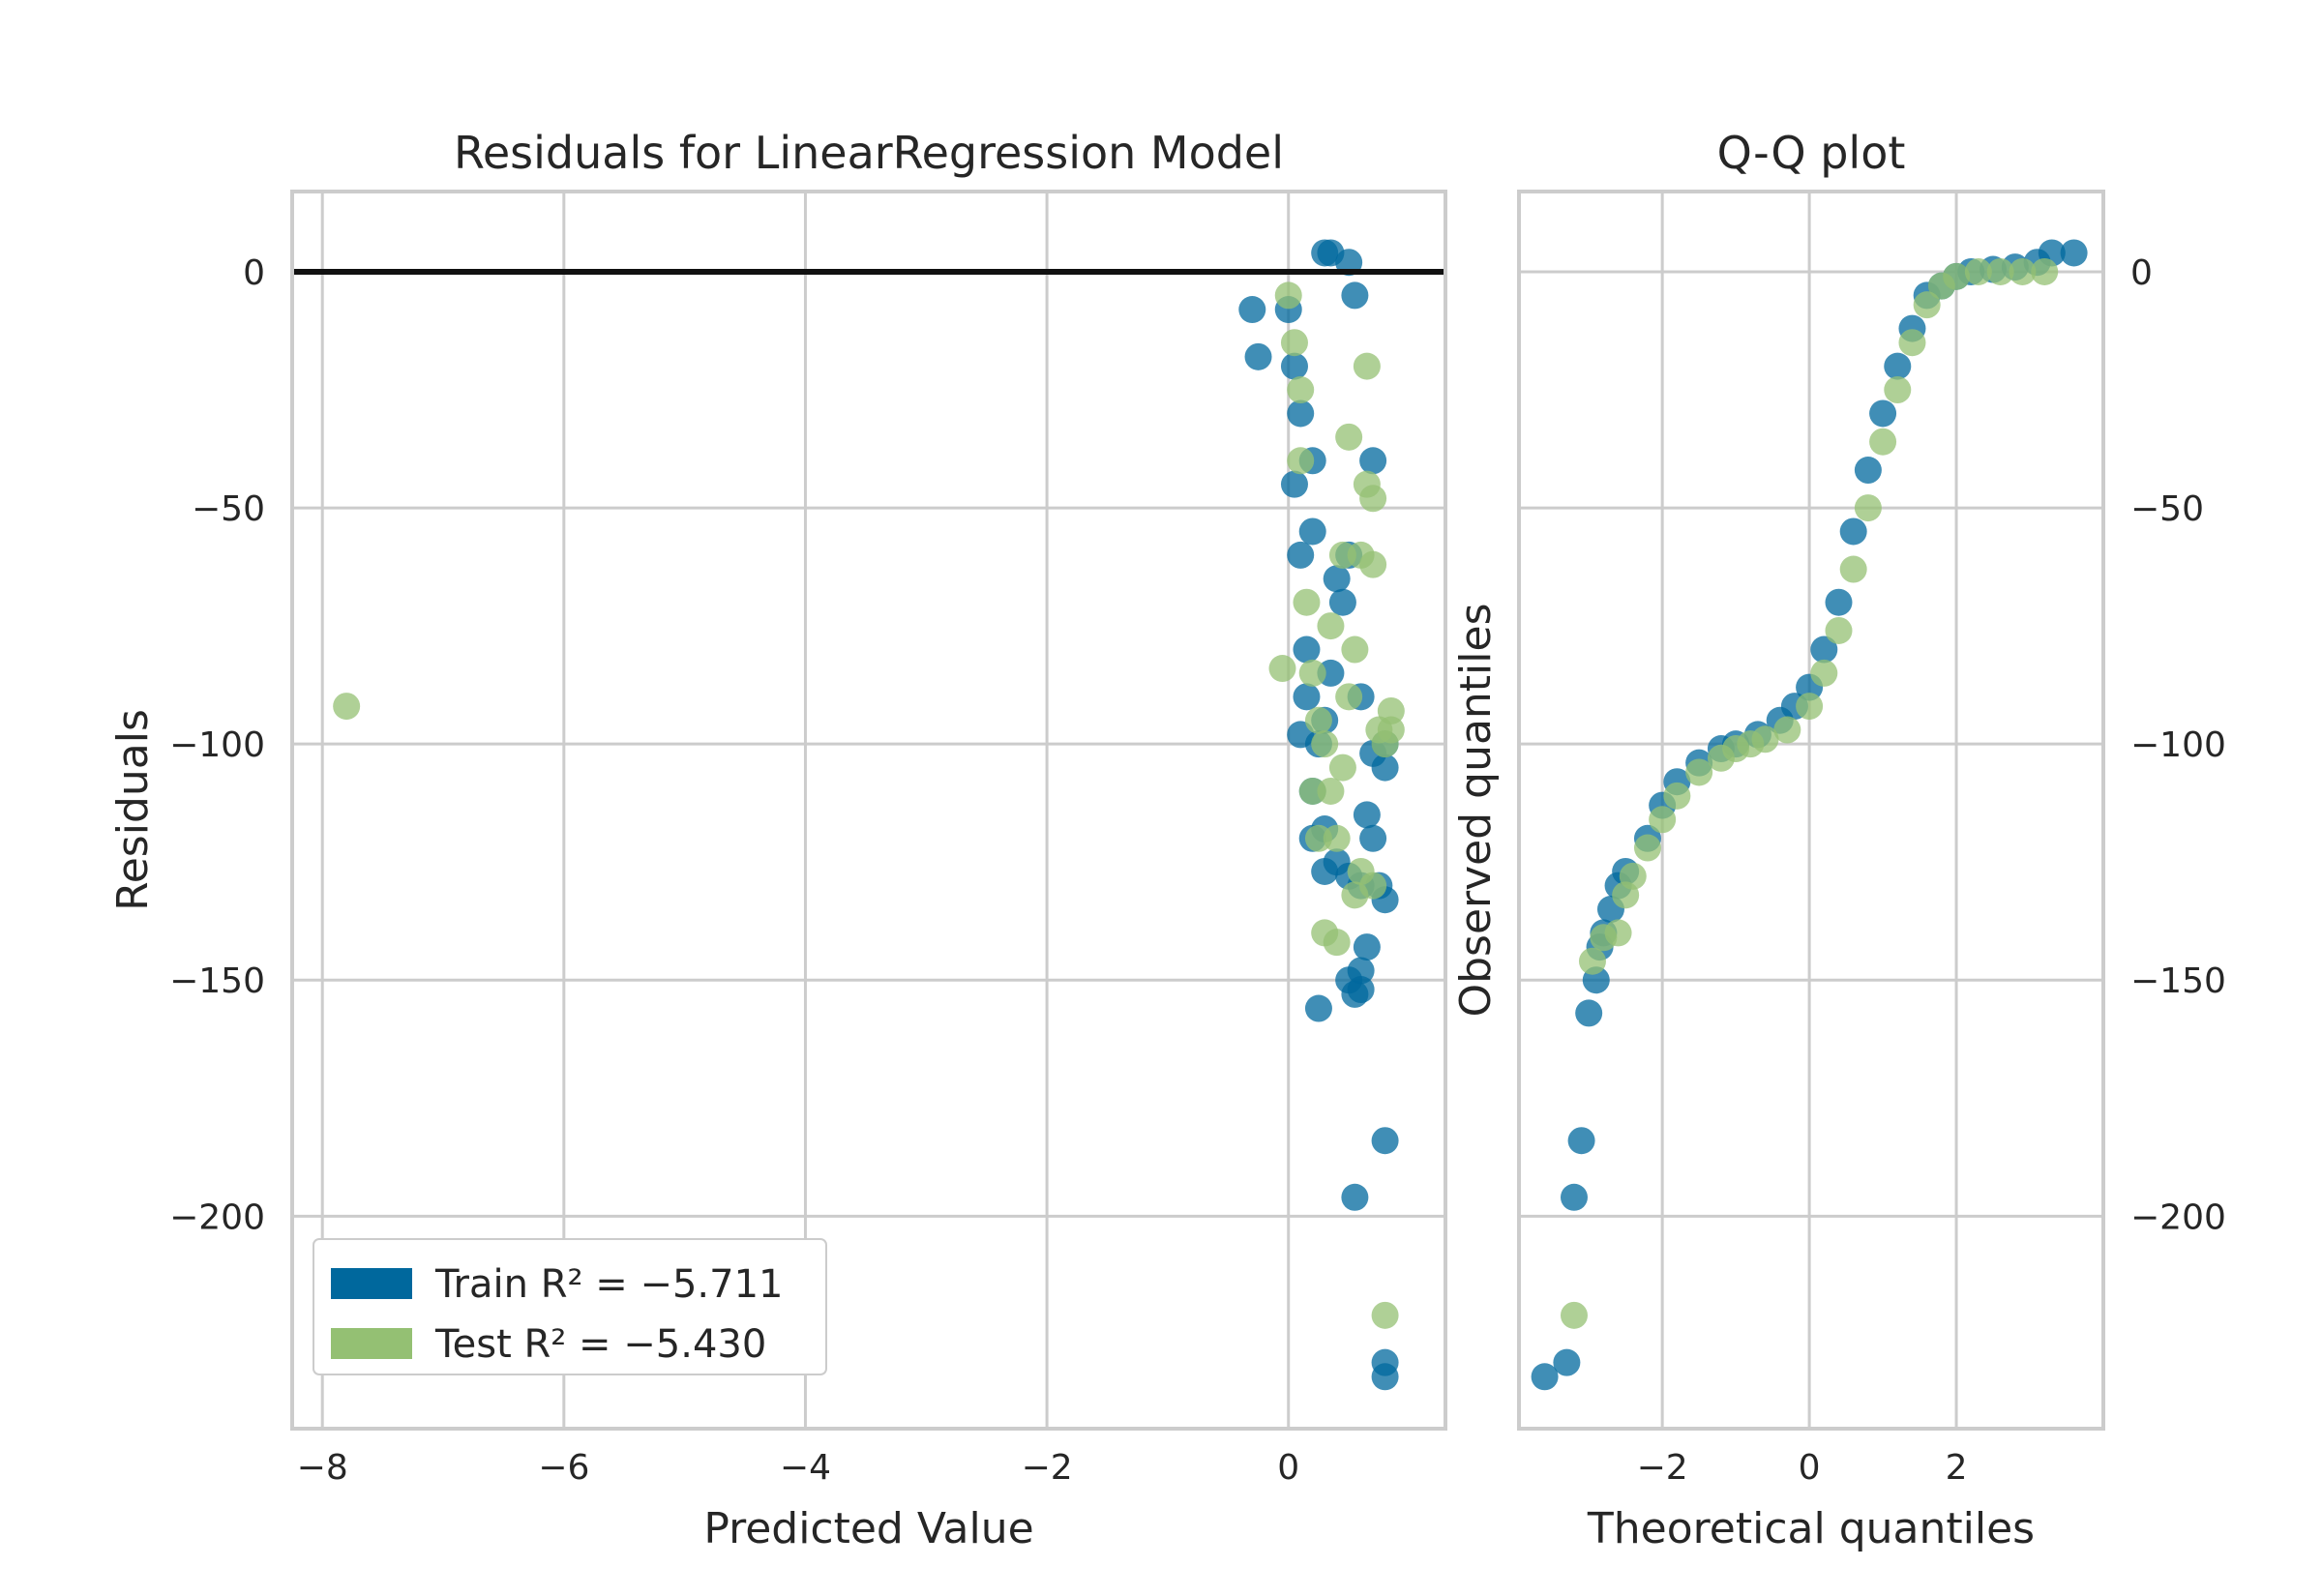 Image resolution: width=2322 pixels, height=1596 pixels. Describe the element at coordinates (1810, 1468) in the screenshot. I see `qq-x-tick-label: 0` at that location.